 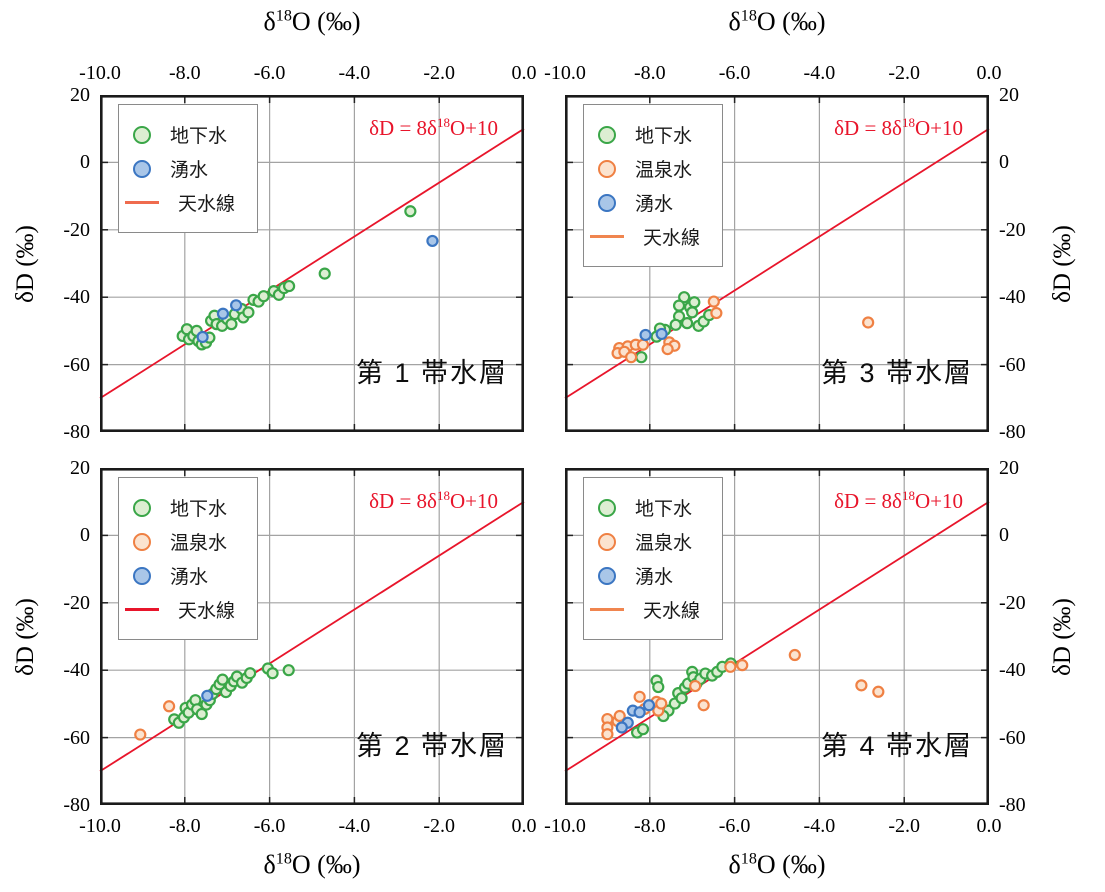 I want to click on legend-label: 湧水, so click(x=189, y=170).